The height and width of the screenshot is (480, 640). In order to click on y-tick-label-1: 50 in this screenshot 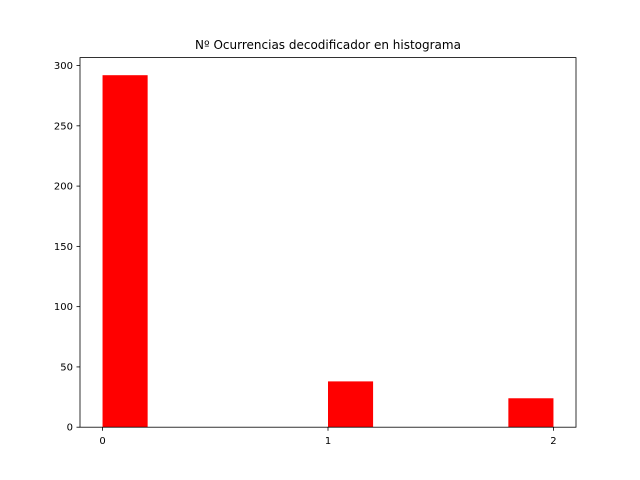, I will do `click(66, 367)`.